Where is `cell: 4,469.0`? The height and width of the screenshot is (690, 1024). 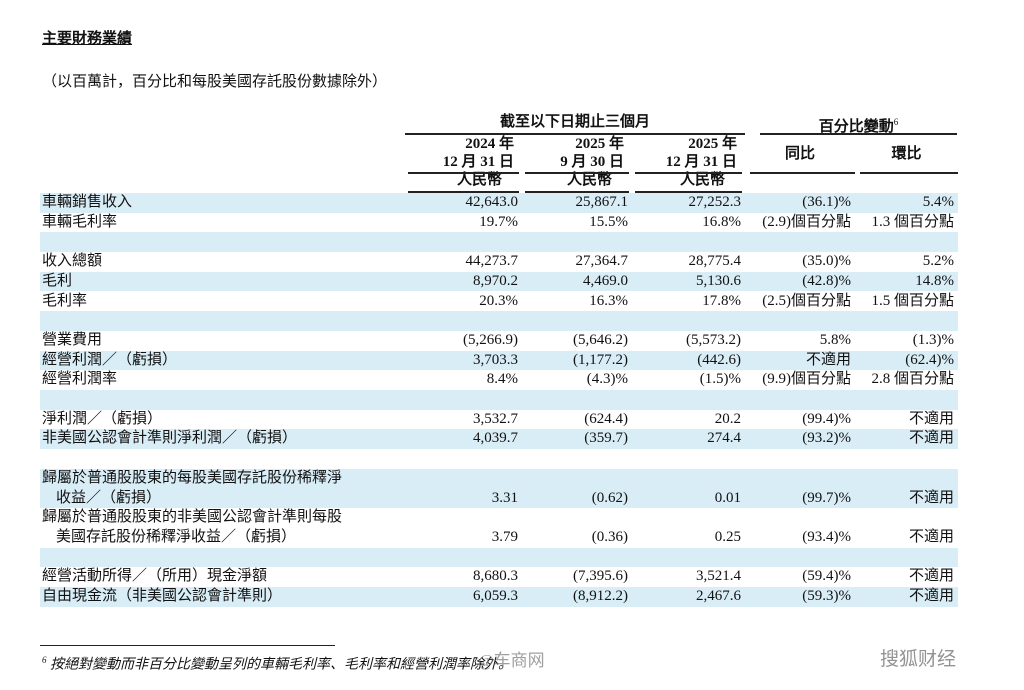 cell: 4,469.0 is located at coordinates (605, 280).